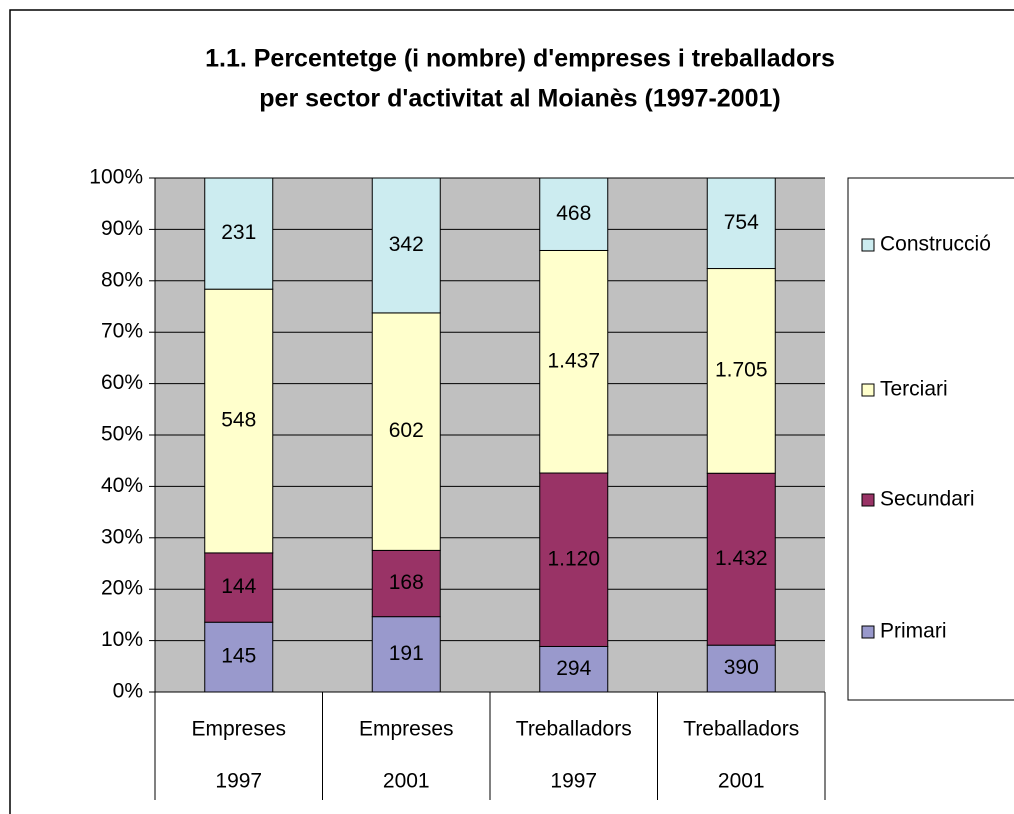  I want to click on data-label: 1.432, so click(741, 558).